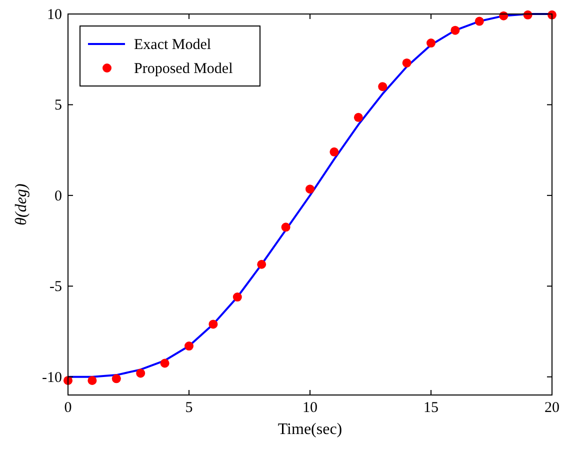  What do you see at coordinates (552, 408) in the screenshot?
I see `x-tick-label: 20` at bounding box center [552, 408].